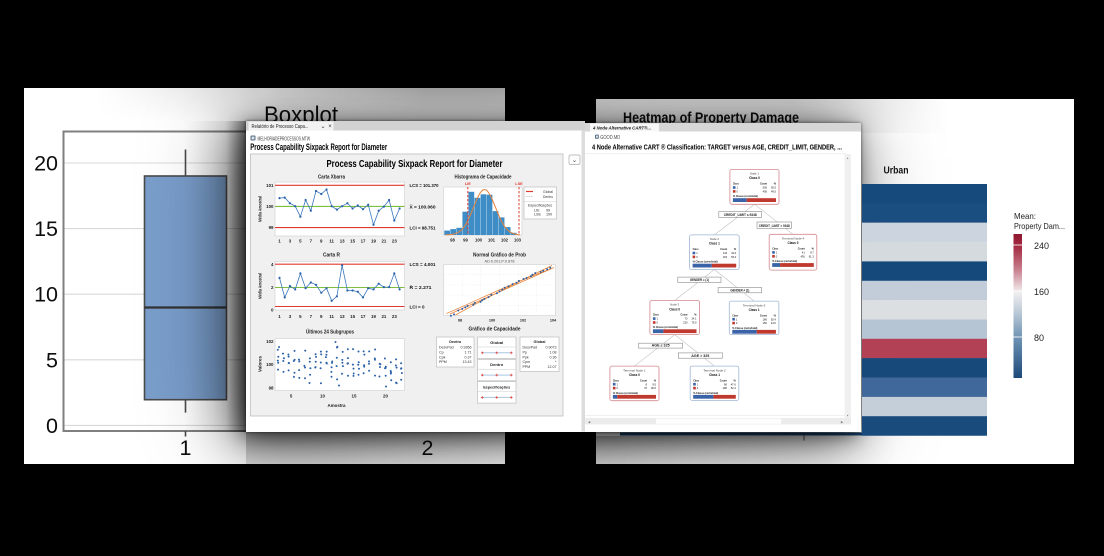 The width and height of the screenshot is (1104, 556). I want to click on svg-text: 56.0, so click(734, 257).